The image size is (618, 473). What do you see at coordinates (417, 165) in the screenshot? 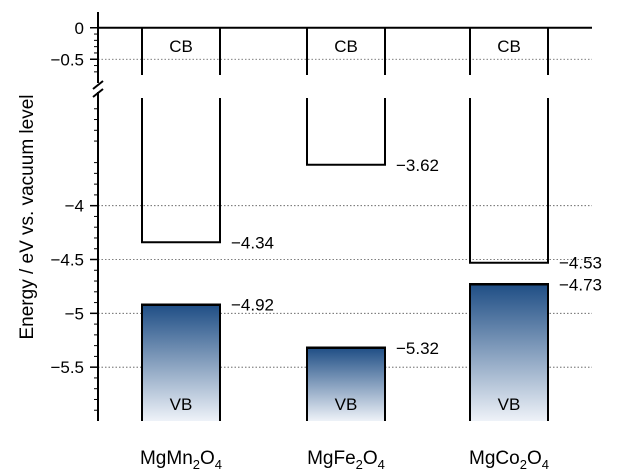
I see `cb-edge-value: −3.62` at bounding box center [417, 165].